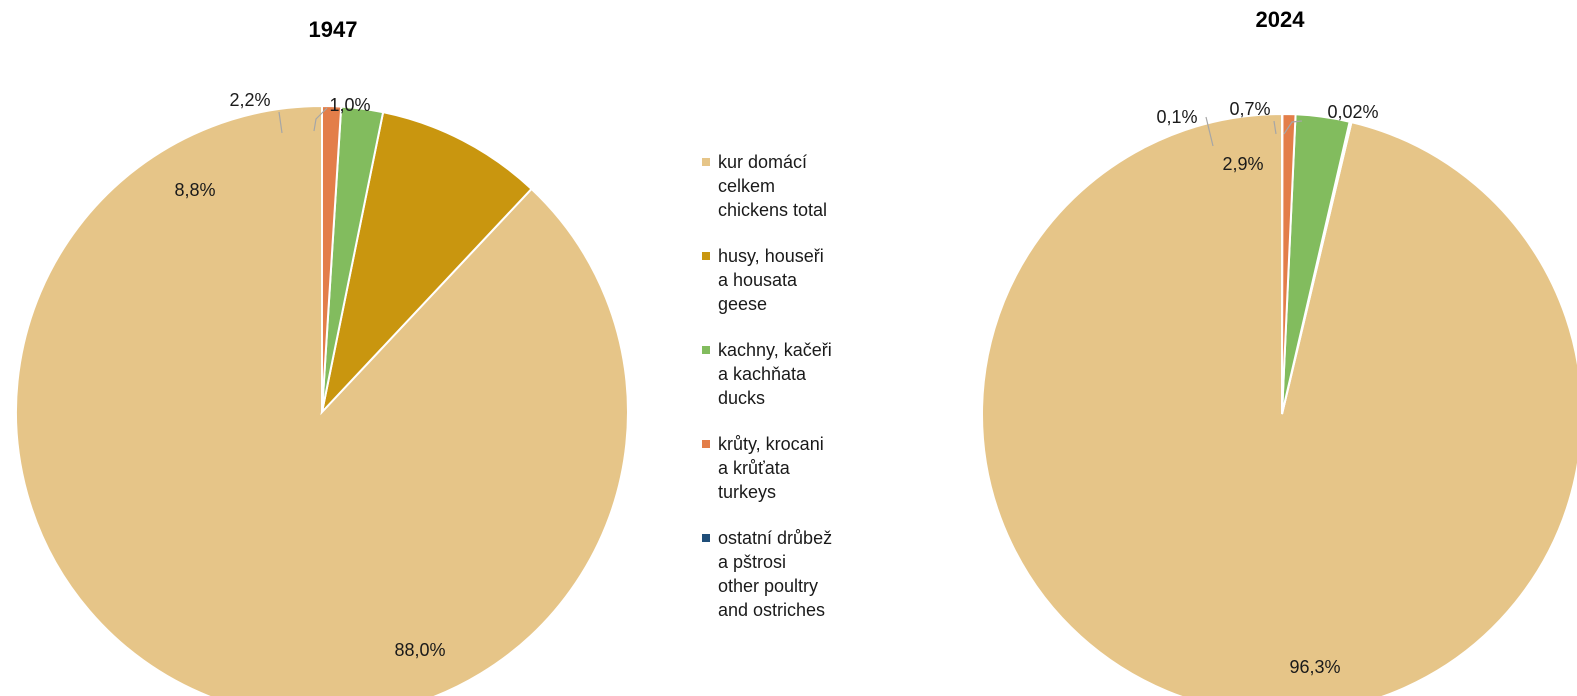 The width and height of the screenshot is (1577, 696). Describe the element at coordinates (1209, 131) in the screenshot. I see `leader-line-other` at that location.